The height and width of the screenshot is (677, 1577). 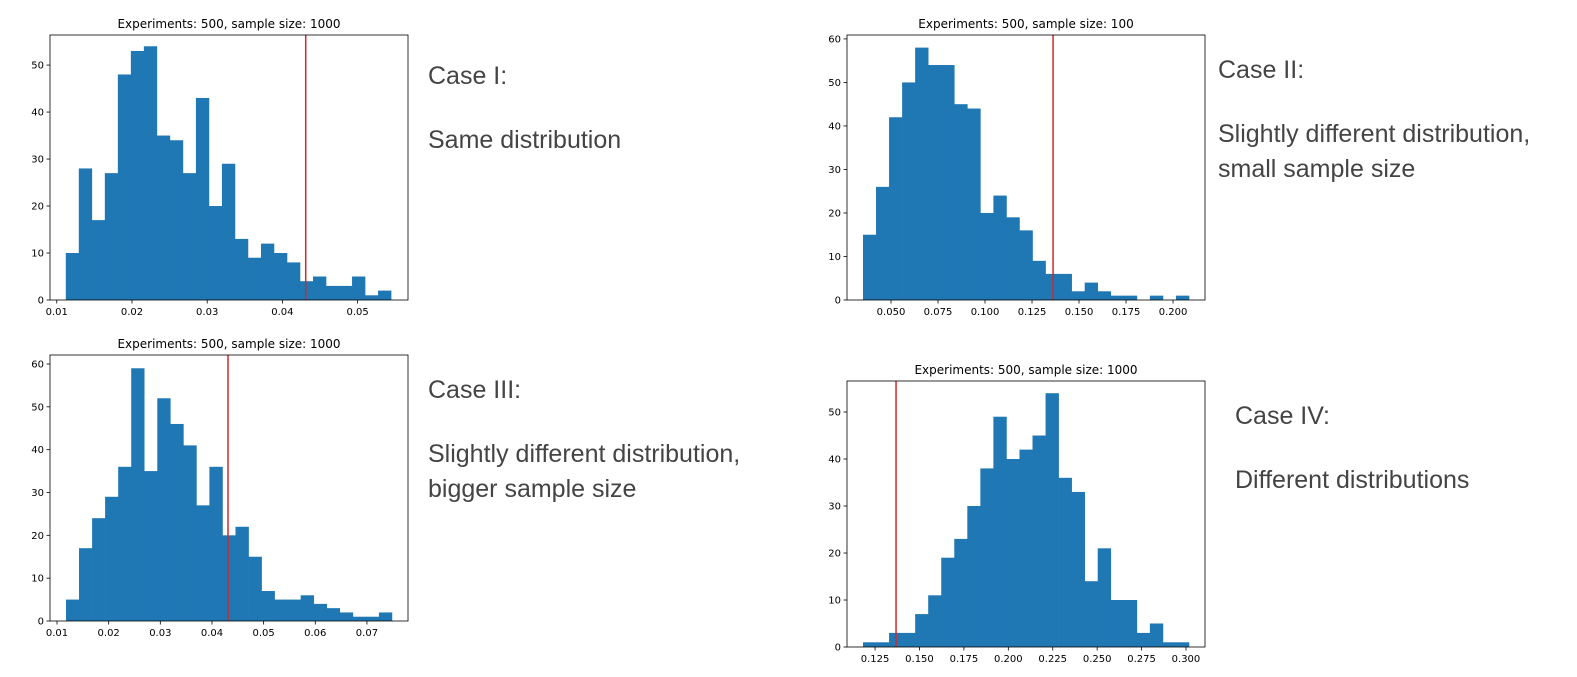 What do you see at coordinates (1282, 416) in the screenshot?
I see `case-heading: Case IV:` at bounding box center [1282, 416].